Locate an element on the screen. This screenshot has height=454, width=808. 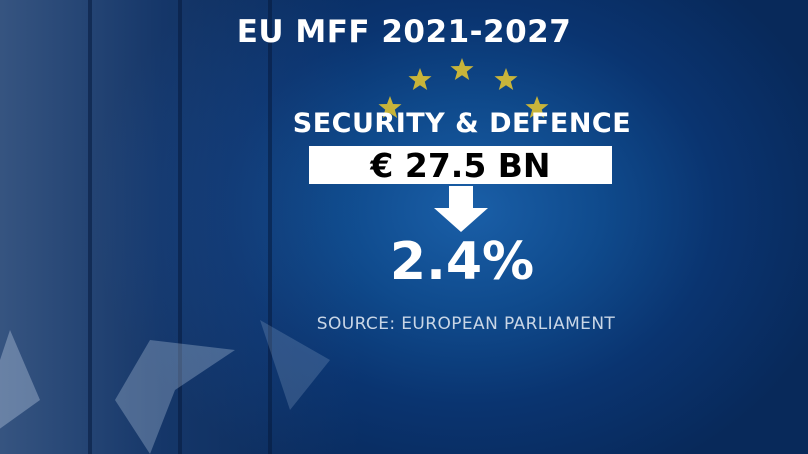
category-label: SECURITY & DEFENCE is located at coordinates (462, 123).